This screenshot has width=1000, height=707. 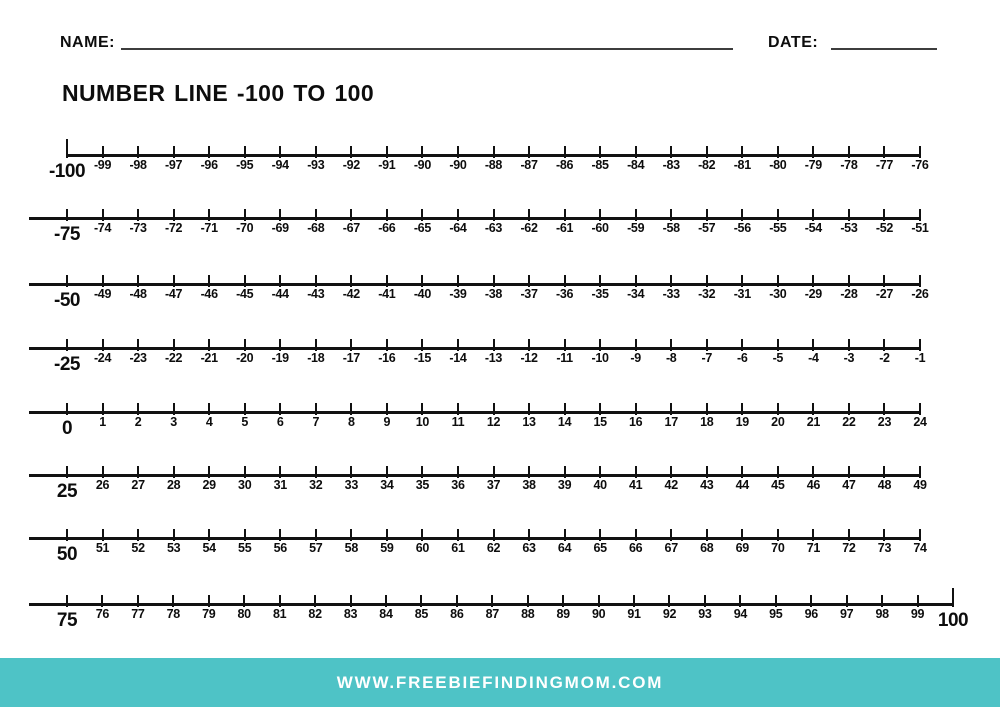 What do you see at coordinates (671, 548) in the screenshot?
I see `tick-label: 67` at bounding box center [671, 548].